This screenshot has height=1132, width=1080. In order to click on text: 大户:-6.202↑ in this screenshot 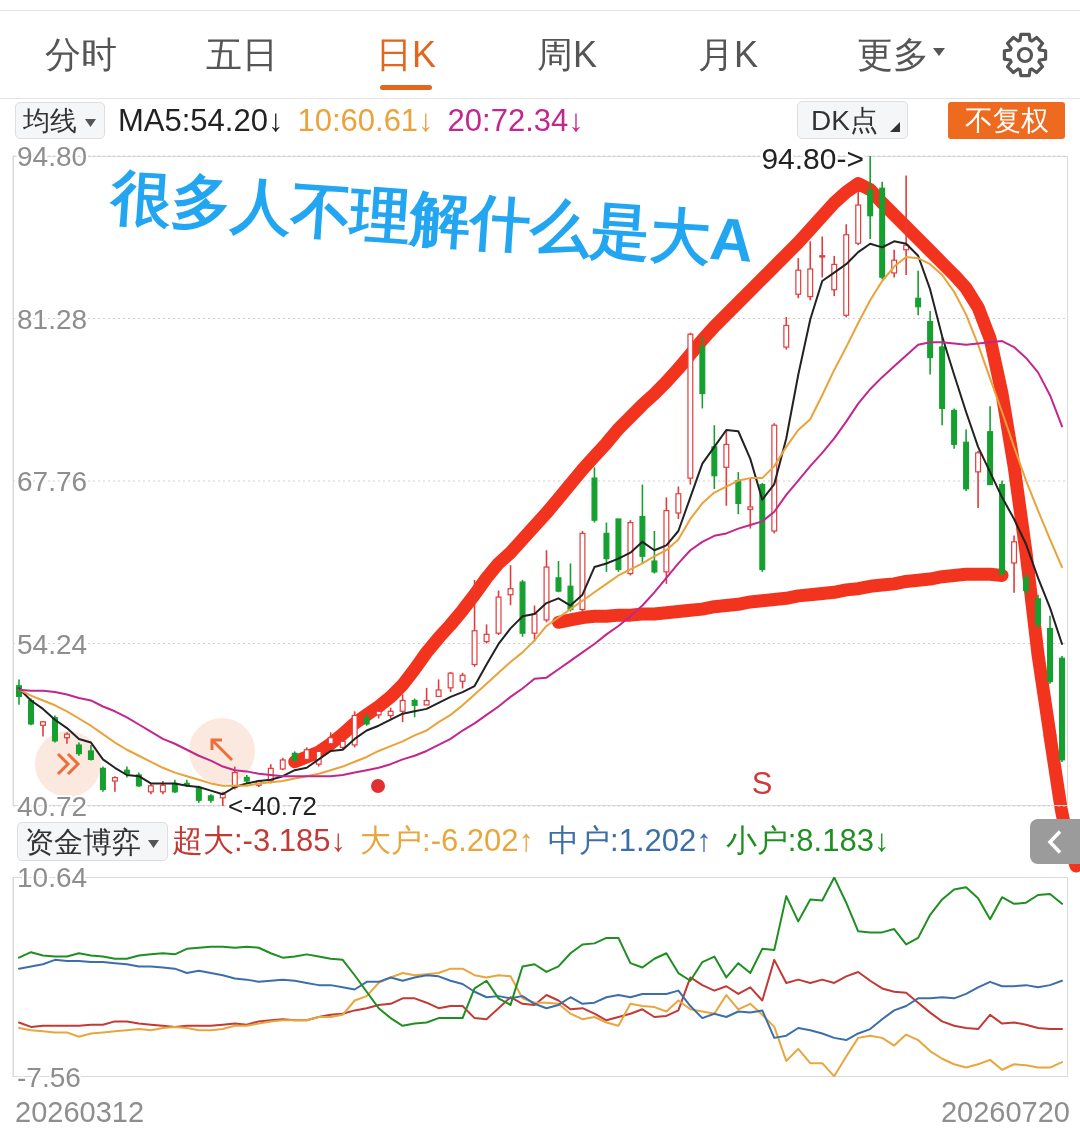, I will do `click(447, 841)`.